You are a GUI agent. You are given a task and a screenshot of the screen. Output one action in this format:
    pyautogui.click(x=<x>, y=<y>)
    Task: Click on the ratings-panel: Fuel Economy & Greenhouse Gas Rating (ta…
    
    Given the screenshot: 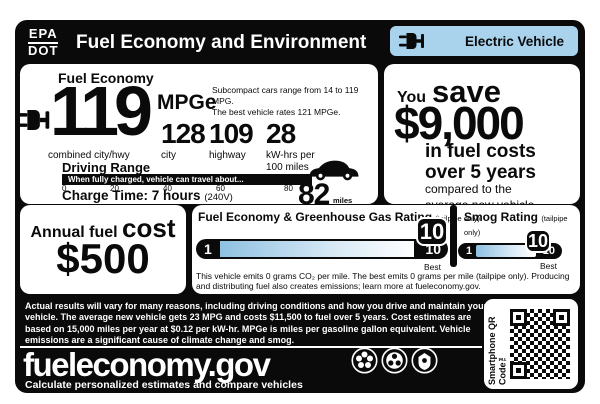 What is the action you would take?
    pyautogui.click(x=386, y=249)
    